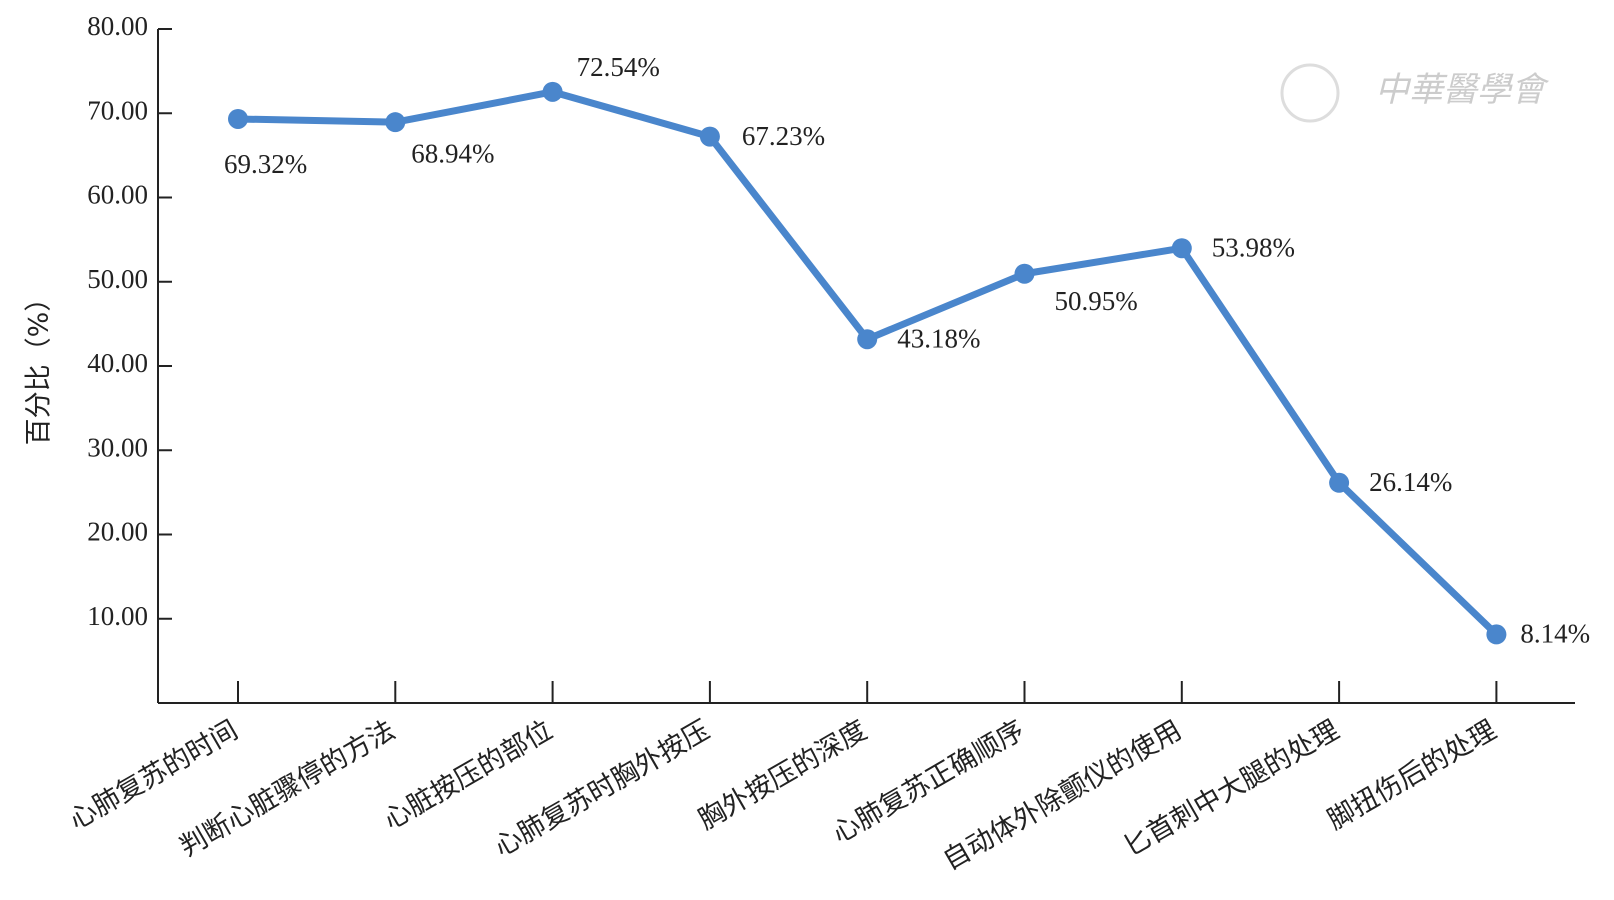  I want to click on value-label: 50.95%, so click(1096, 301).